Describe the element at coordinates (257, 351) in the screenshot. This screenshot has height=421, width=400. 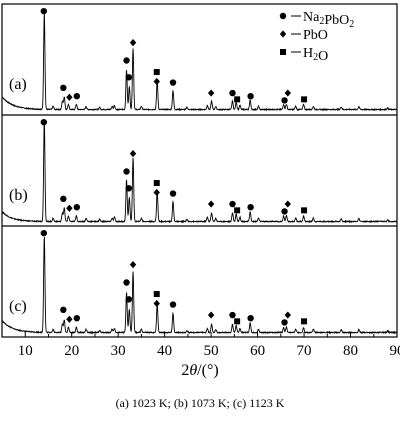
I see `x-tick-label: 60` at that location.